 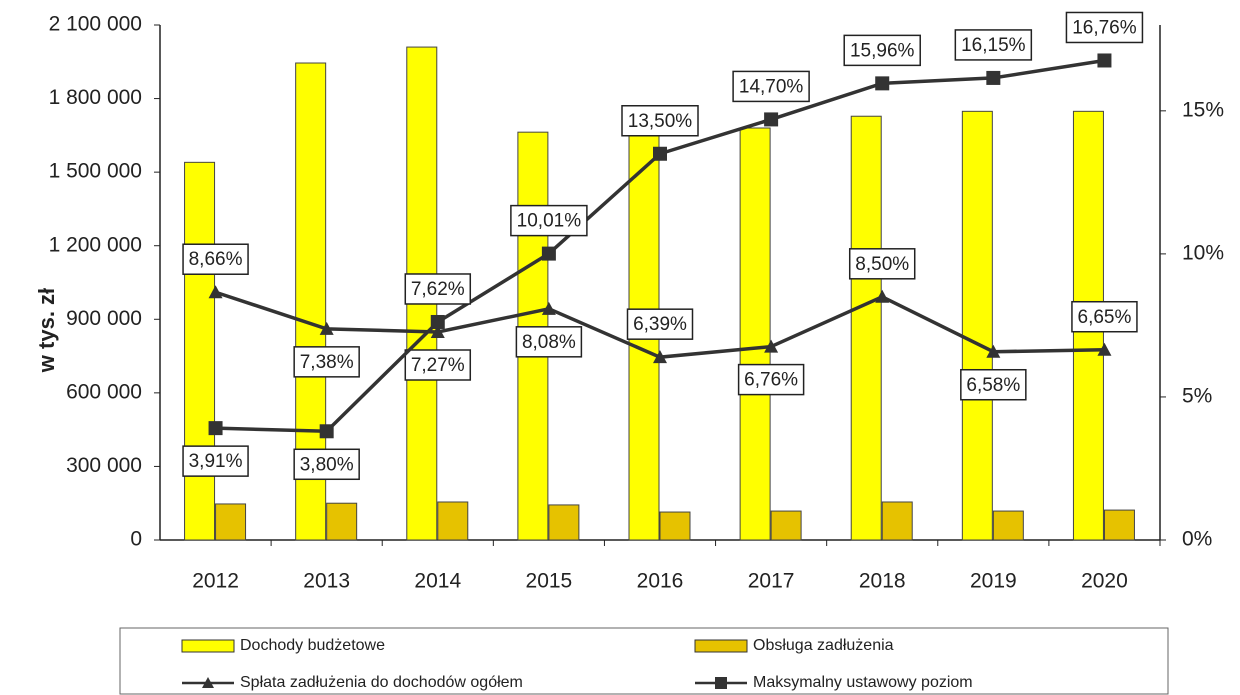 I want to click on y2-tick-label: 10%, so click(x=1203, y=252).